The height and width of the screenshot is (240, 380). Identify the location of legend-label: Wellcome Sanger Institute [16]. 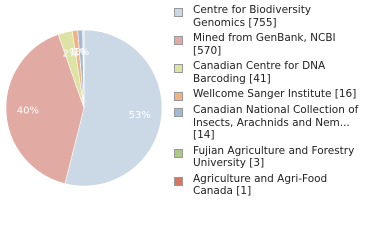
(275, 94).